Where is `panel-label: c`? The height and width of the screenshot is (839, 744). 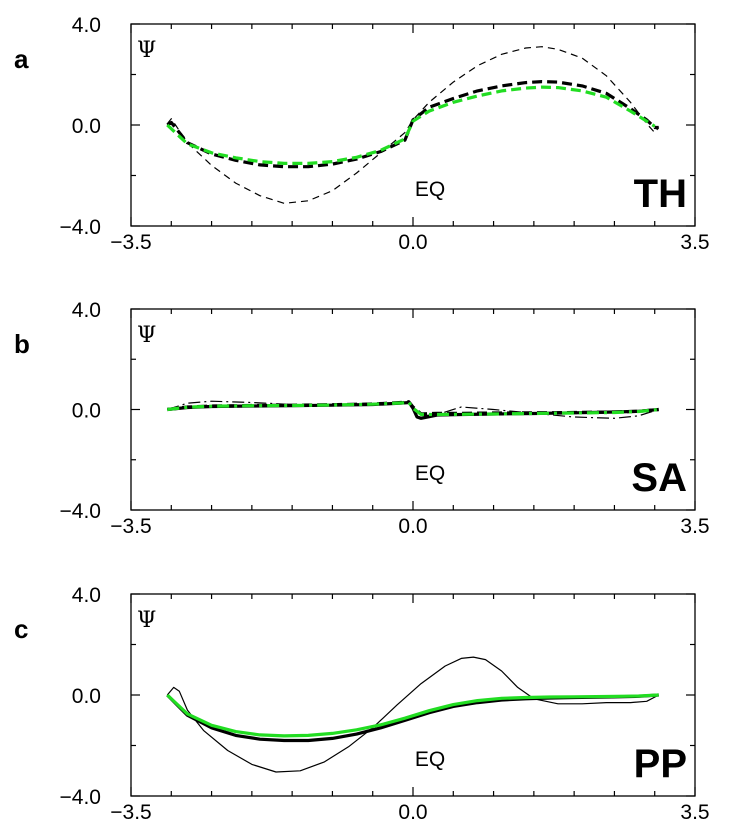
panel-label: c is located at coordinates (21, 629).